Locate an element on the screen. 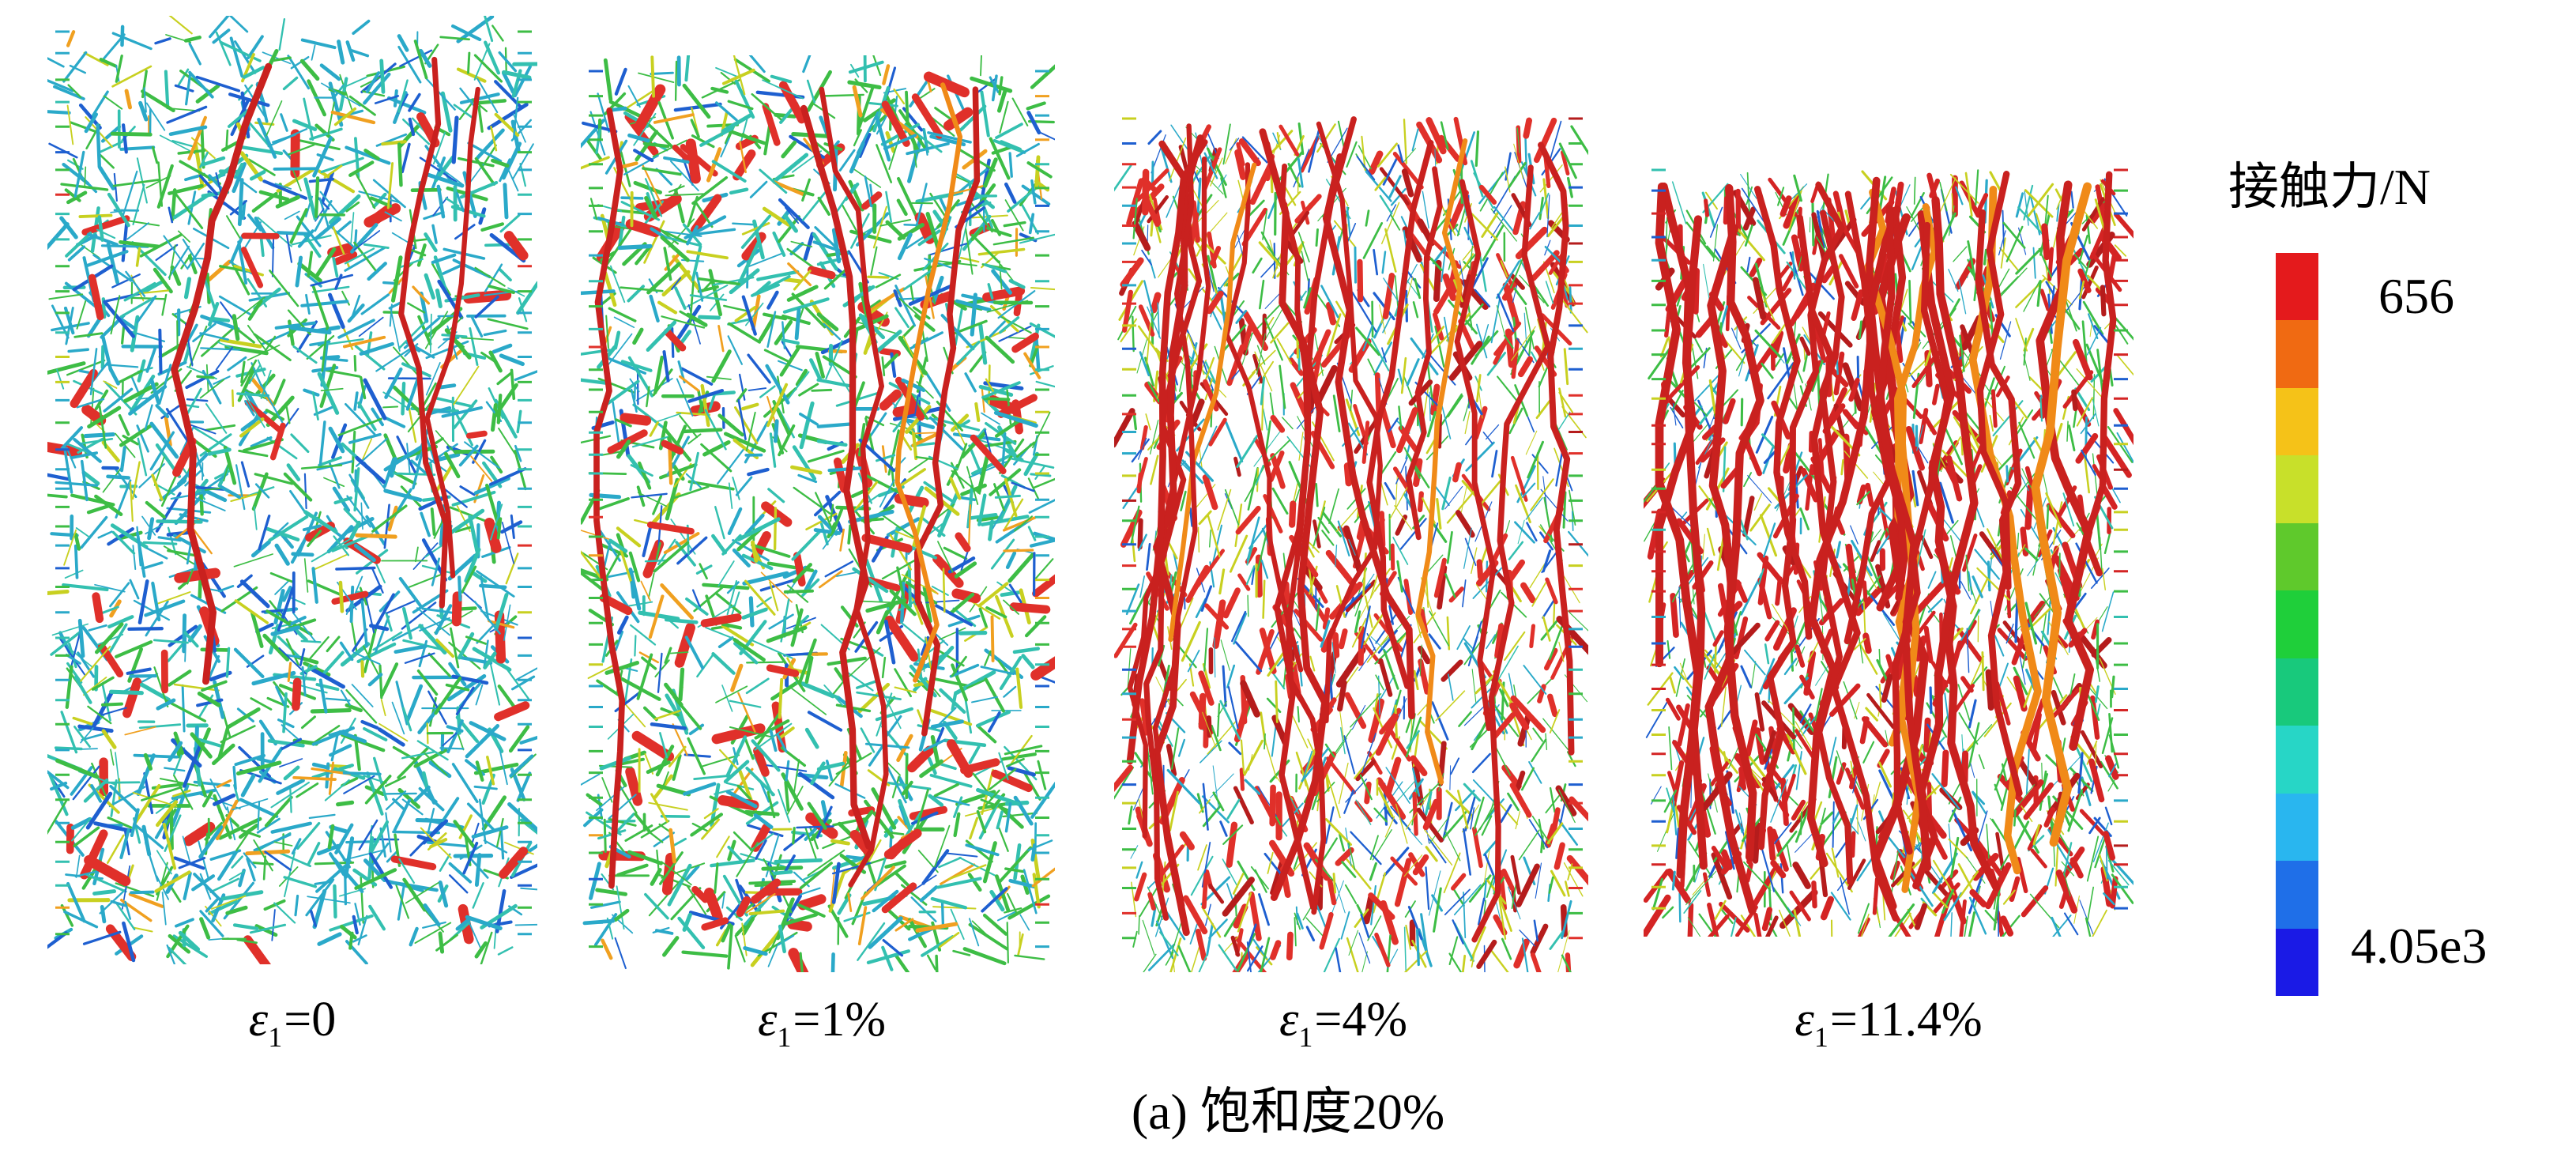 The height and width of the screenshot is (1154, 2576). strain-label-1: ε1=1% is located at coordinates (822, 1023).